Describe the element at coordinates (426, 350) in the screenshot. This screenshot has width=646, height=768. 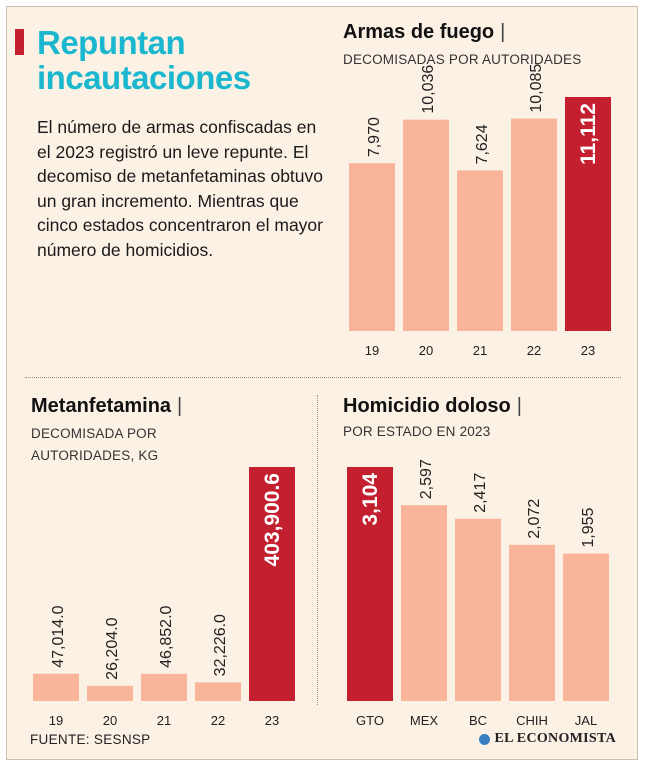
I see `armas-tick-label: 20` at that location.